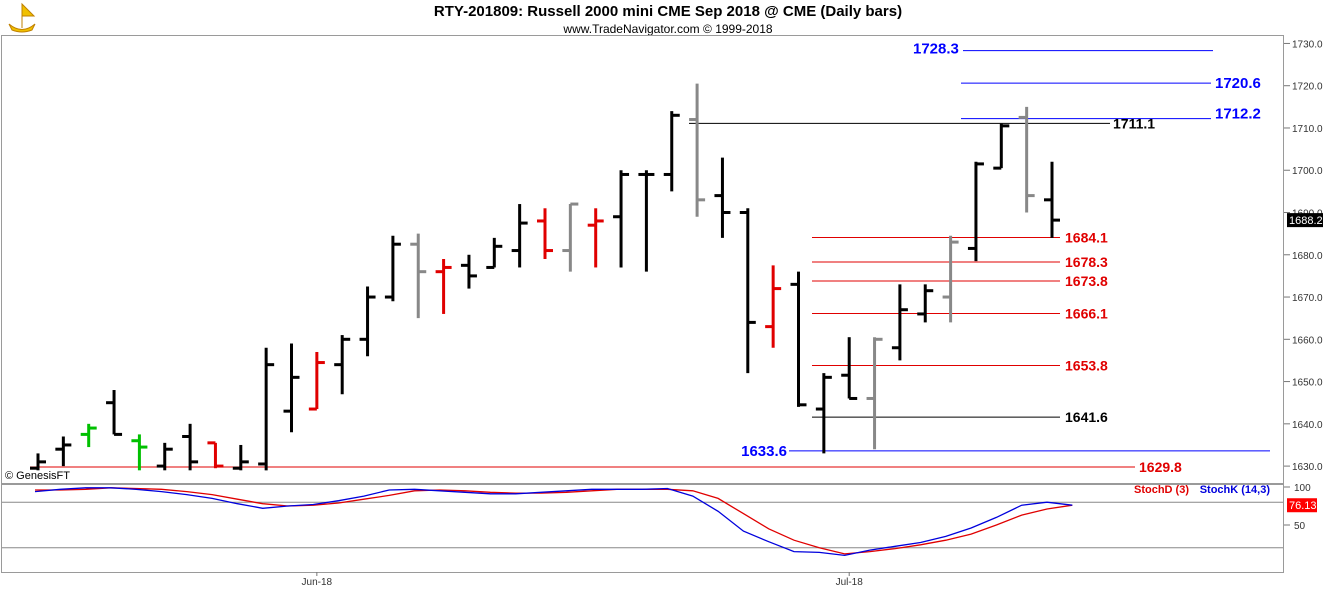 This screenshot has width=1336, height=591. Describe the element at coordinates (1307, 87) in the screenshot. I see `price-tick-label: 1720.0` at that location.